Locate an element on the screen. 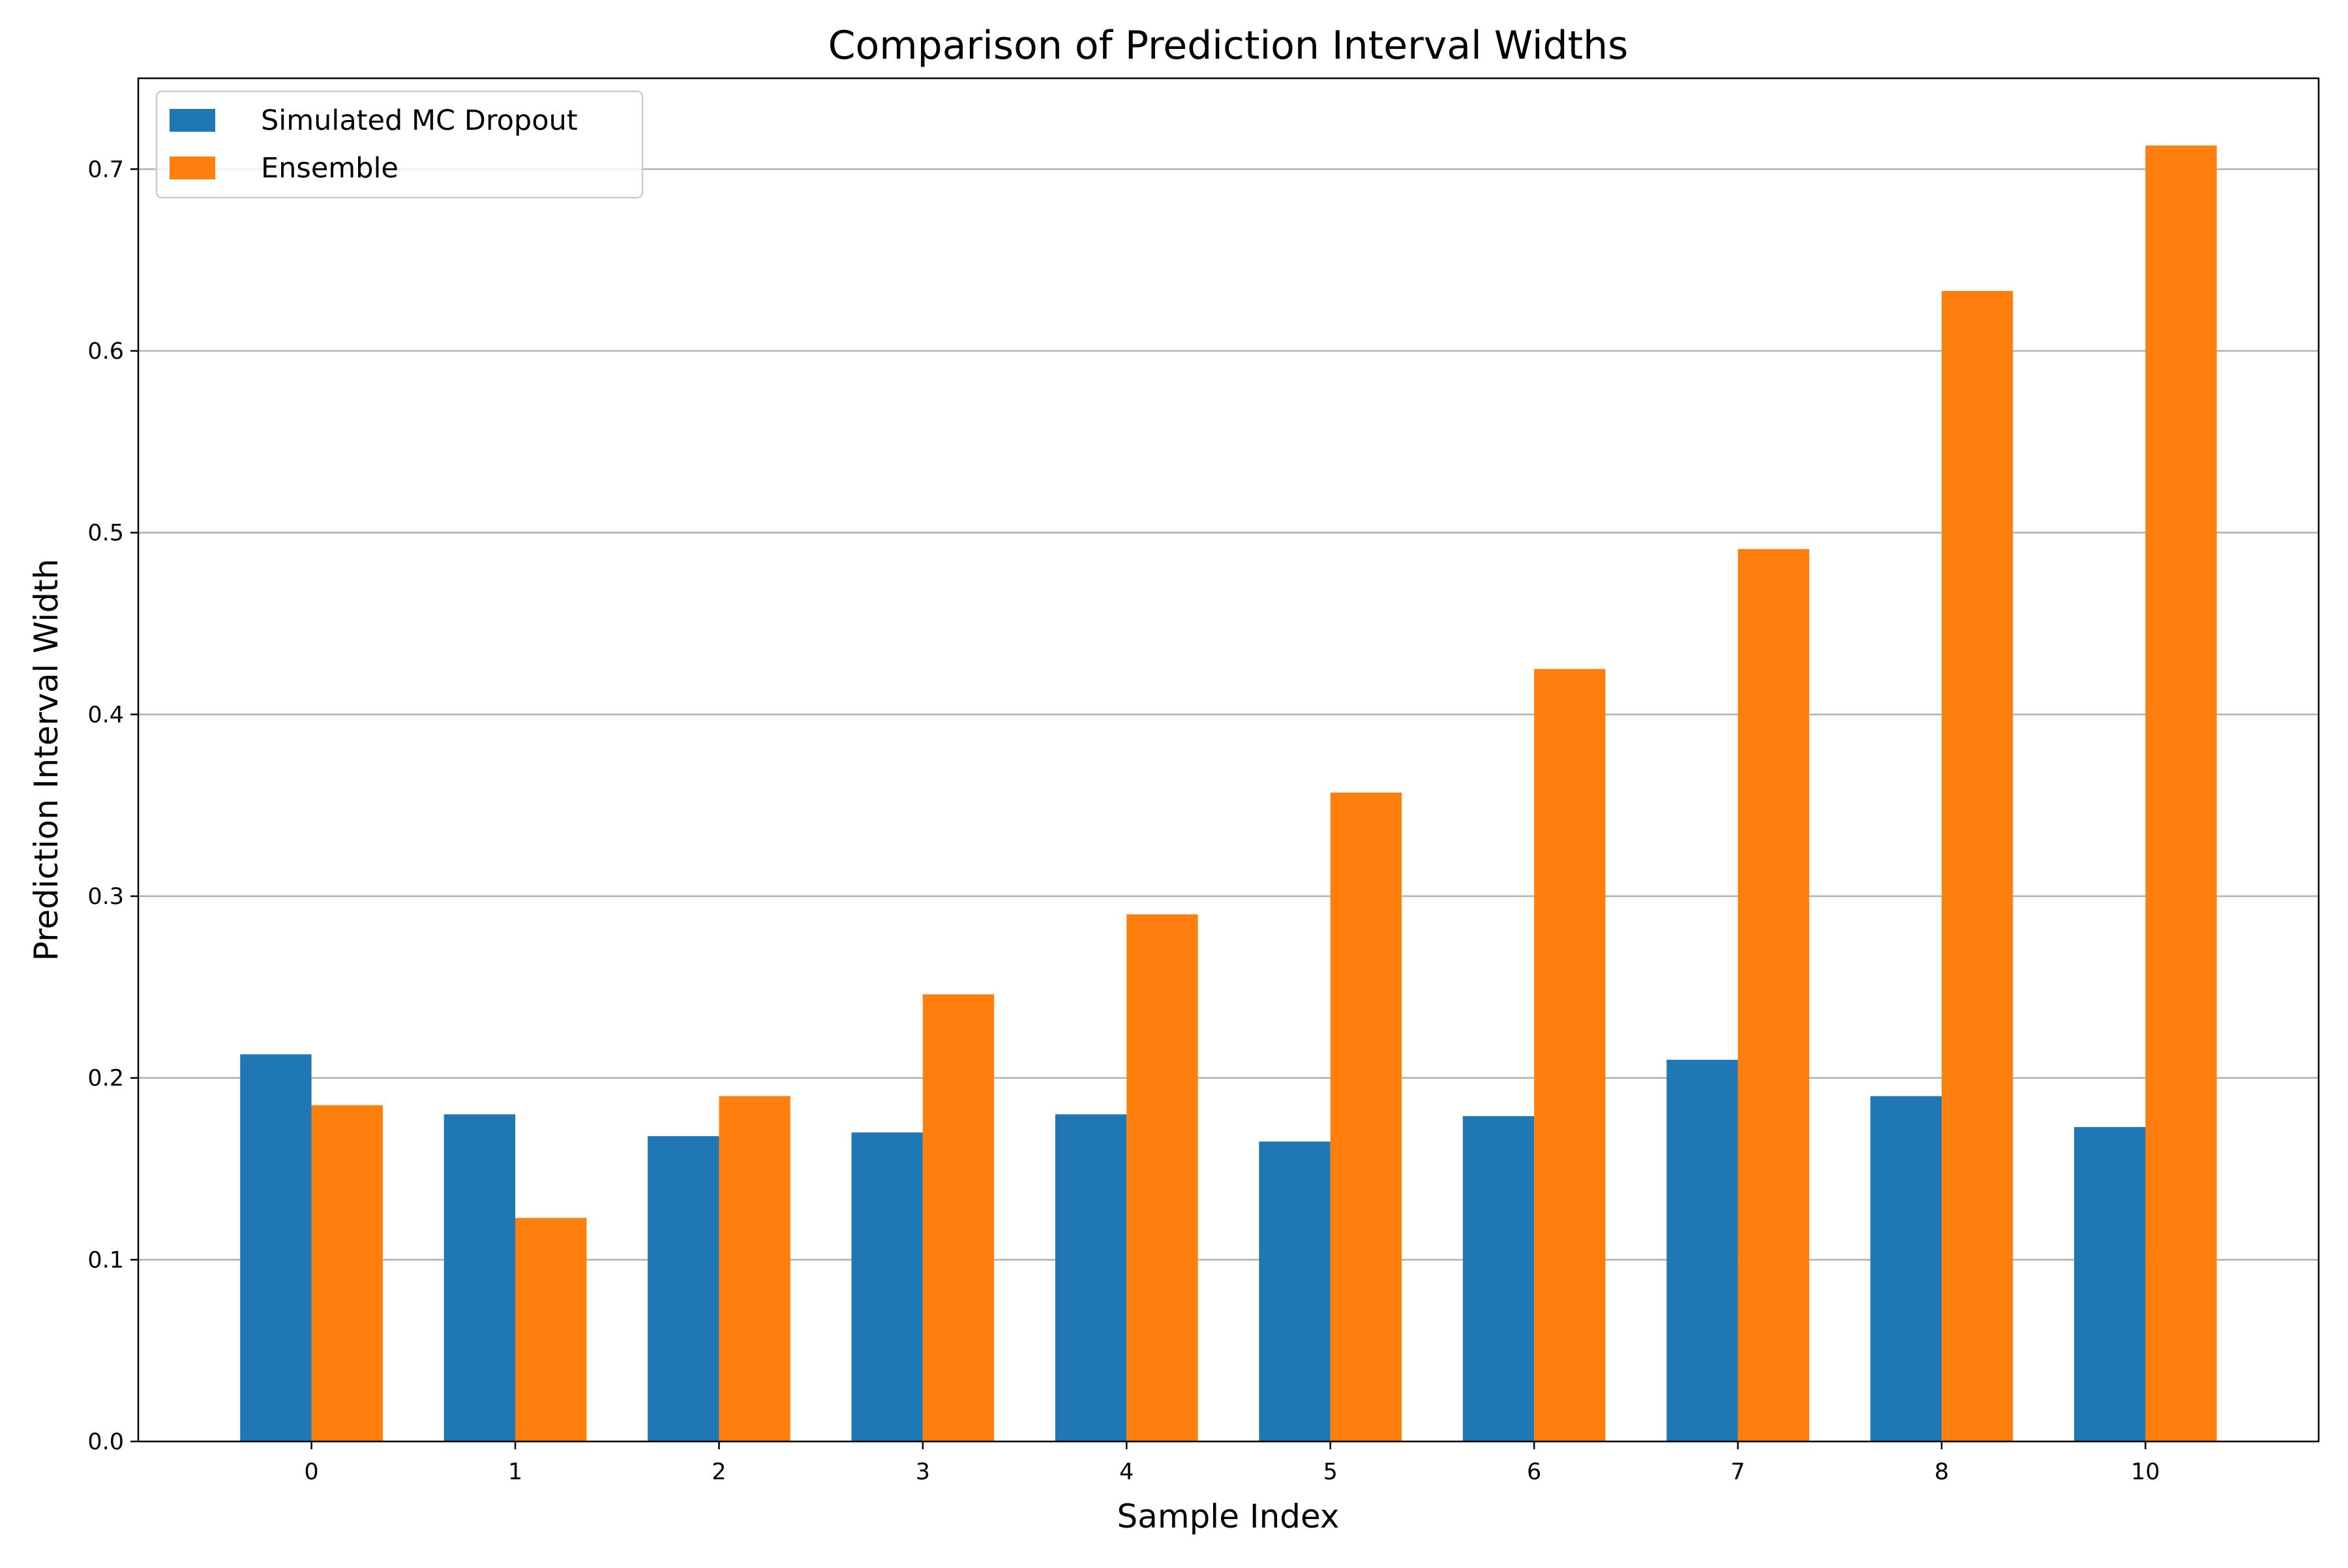 The height and width of the screenshot is (1568, 2348). x-tick-label: 7 is located at coordinates (1738, 1472).